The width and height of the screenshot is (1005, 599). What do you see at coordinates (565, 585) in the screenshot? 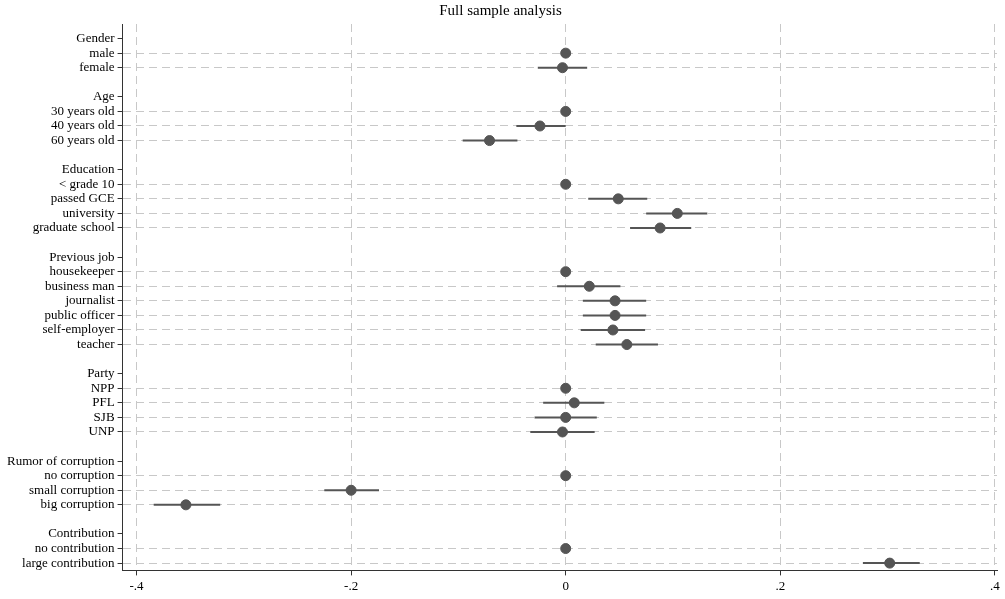
I see `x-tick-label: 0` at bounding box center [565, 585].